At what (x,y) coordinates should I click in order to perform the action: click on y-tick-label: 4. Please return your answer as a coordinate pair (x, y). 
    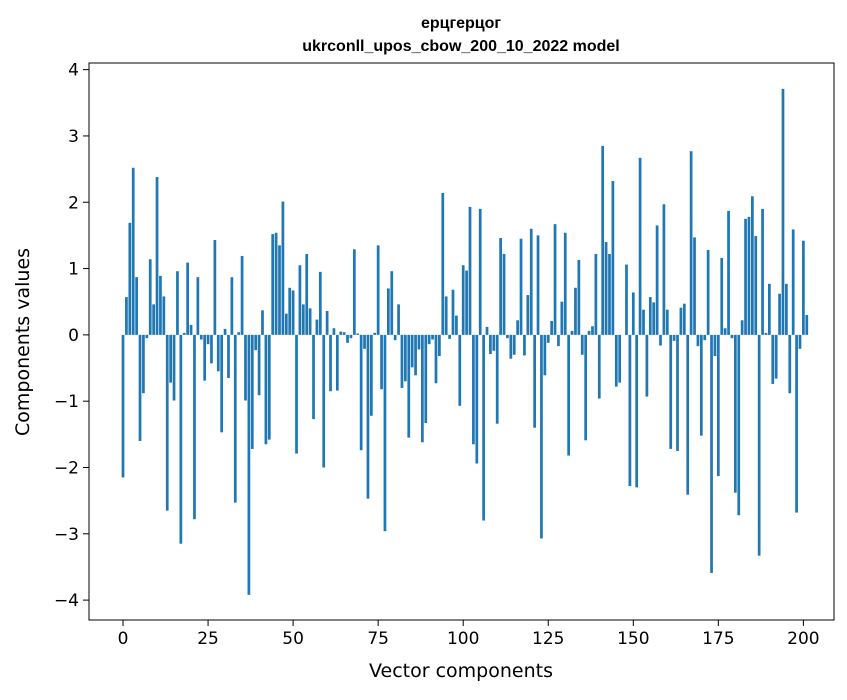
    Looking at the image, I should click on (73, 71).